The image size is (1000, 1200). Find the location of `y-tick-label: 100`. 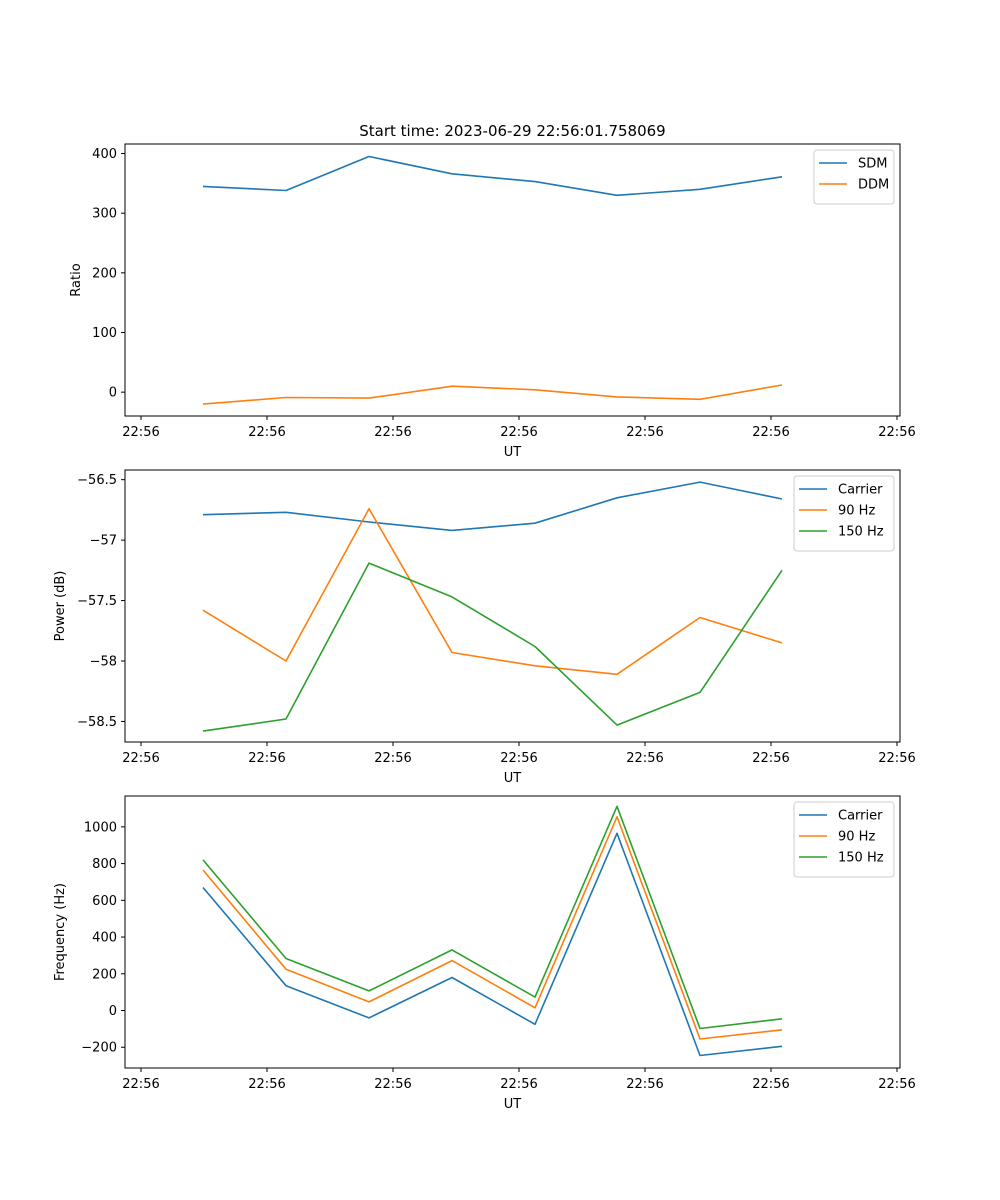

y-tick-label: 100 is located at coordinates (104, 333).